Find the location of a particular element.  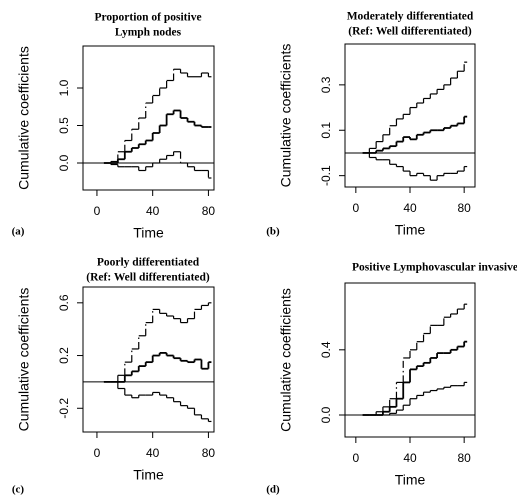

y-tick-label: 0.2 is located at coordinates (64, 355).